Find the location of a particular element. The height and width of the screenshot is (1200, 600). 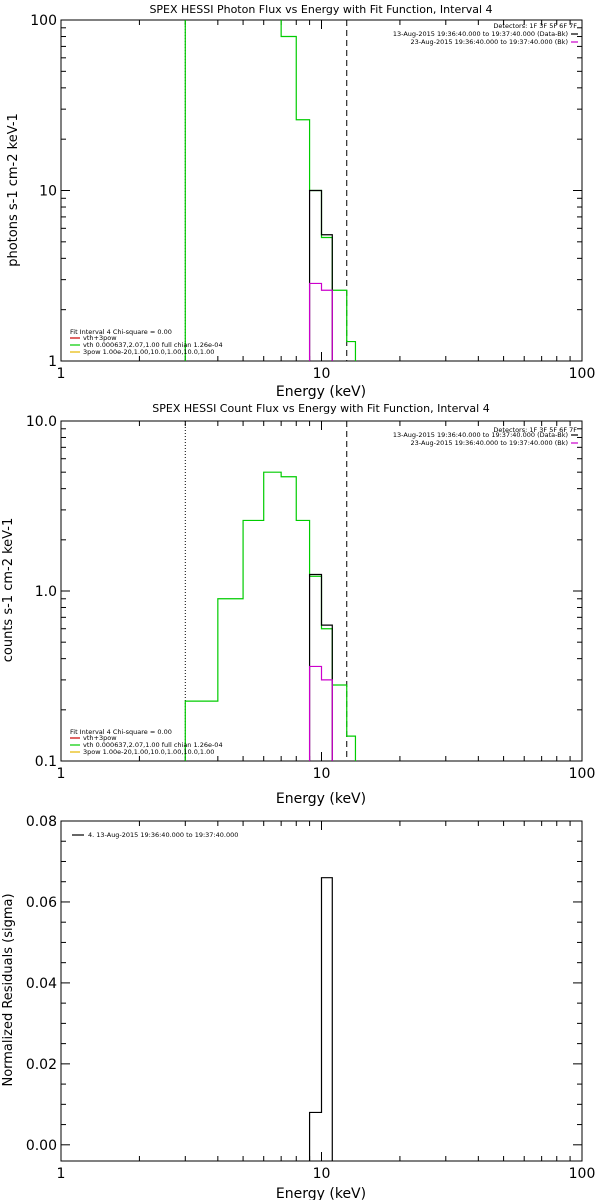

y-tick-label: 0.02 is located at coordinates (41, 1065).